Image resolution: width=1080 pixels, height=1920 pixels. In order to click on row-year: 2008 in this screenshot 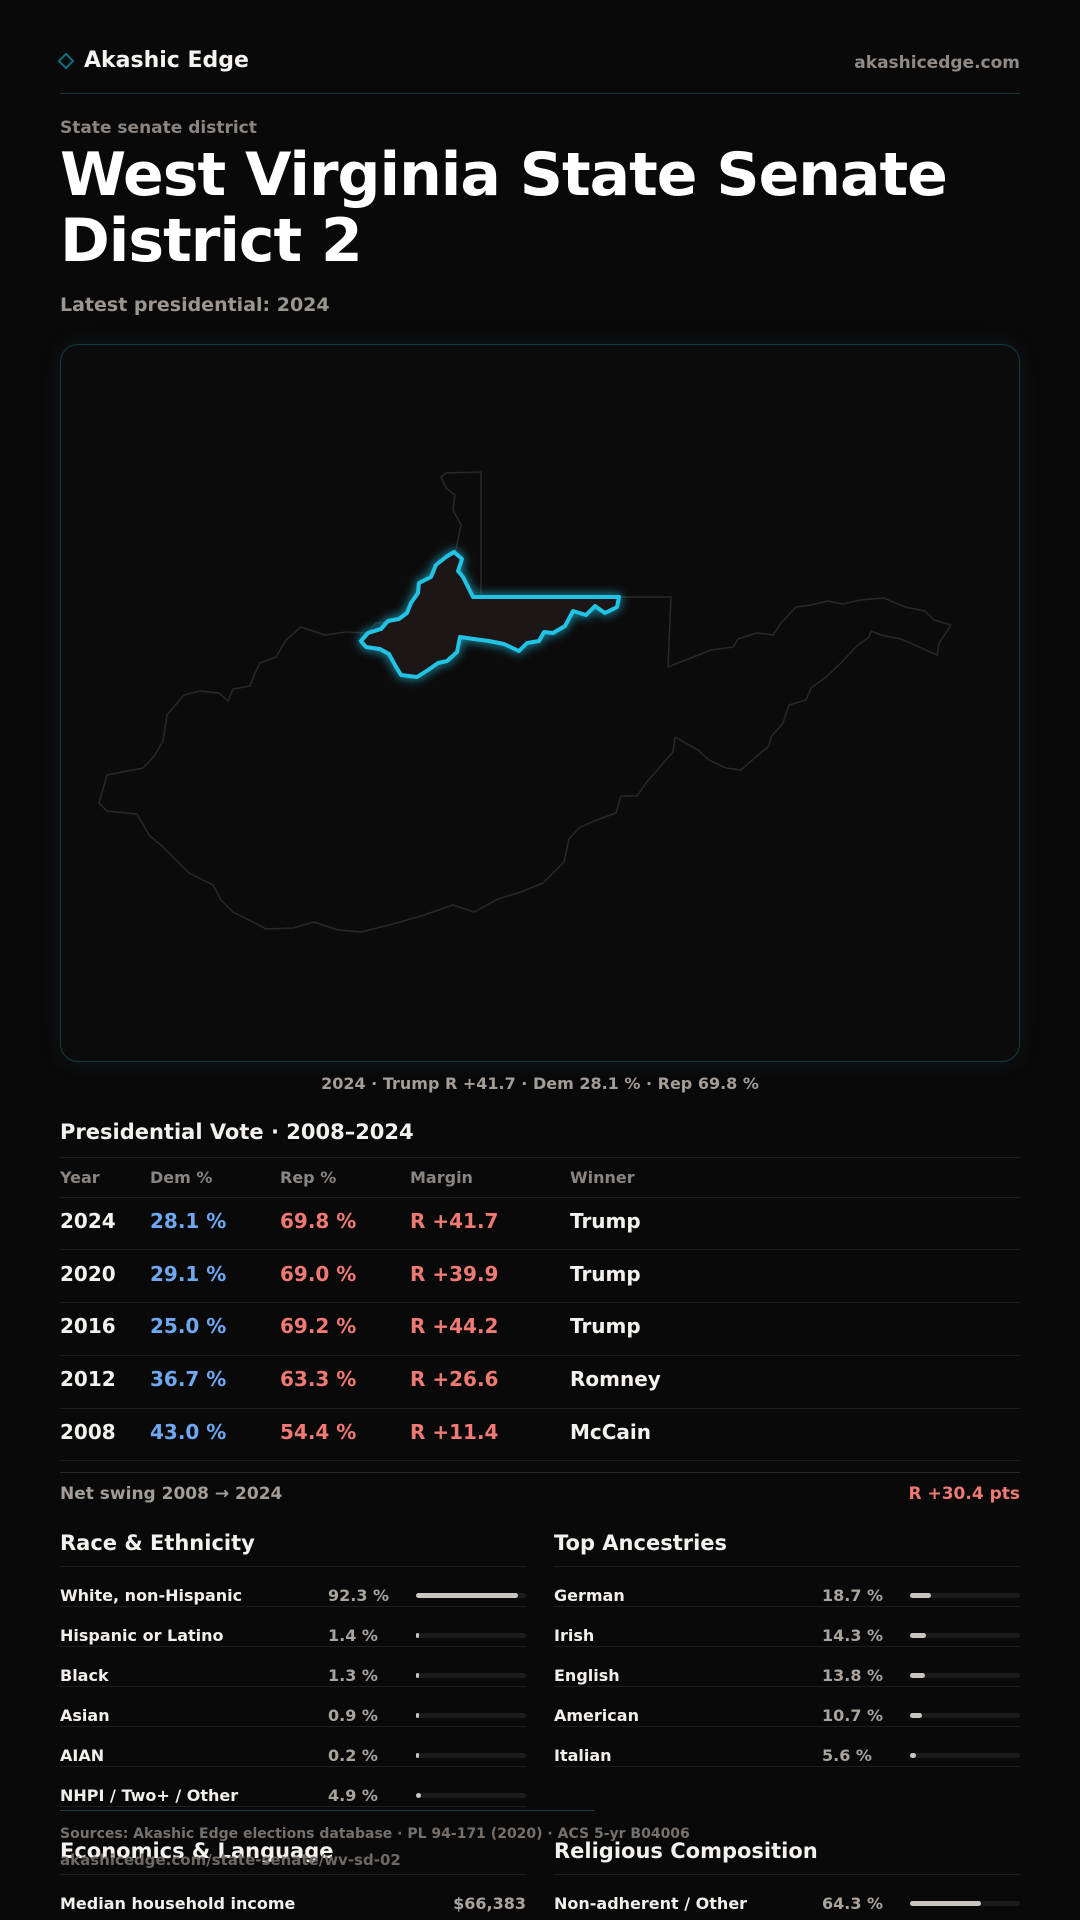, I will do `click(88, 1432)`.